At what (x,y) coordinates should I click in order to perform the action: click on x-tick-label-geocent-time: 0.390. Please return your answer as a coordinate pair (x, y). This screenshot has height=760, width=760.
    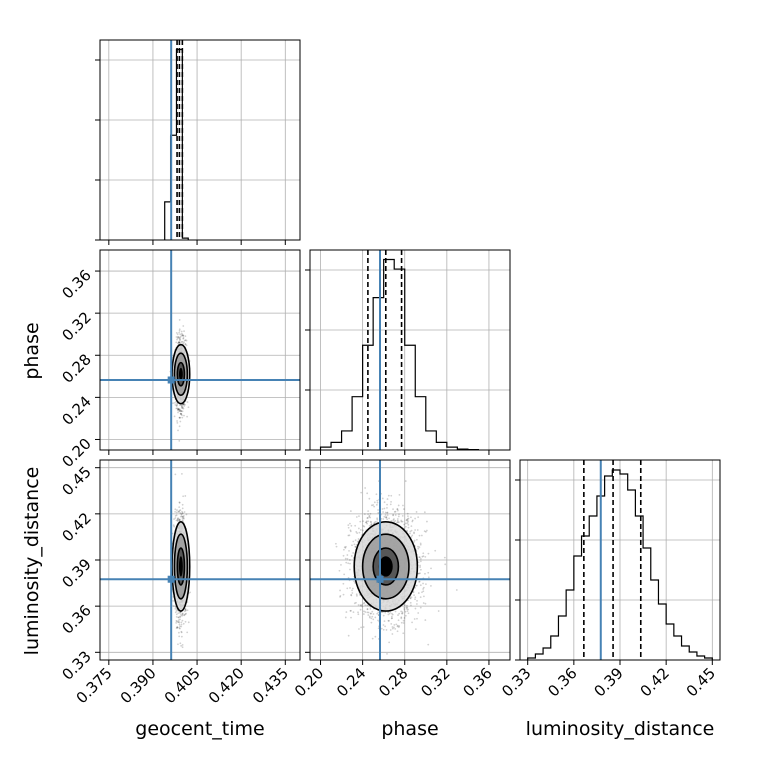
    Looking at the image, I should click on (138, 685).